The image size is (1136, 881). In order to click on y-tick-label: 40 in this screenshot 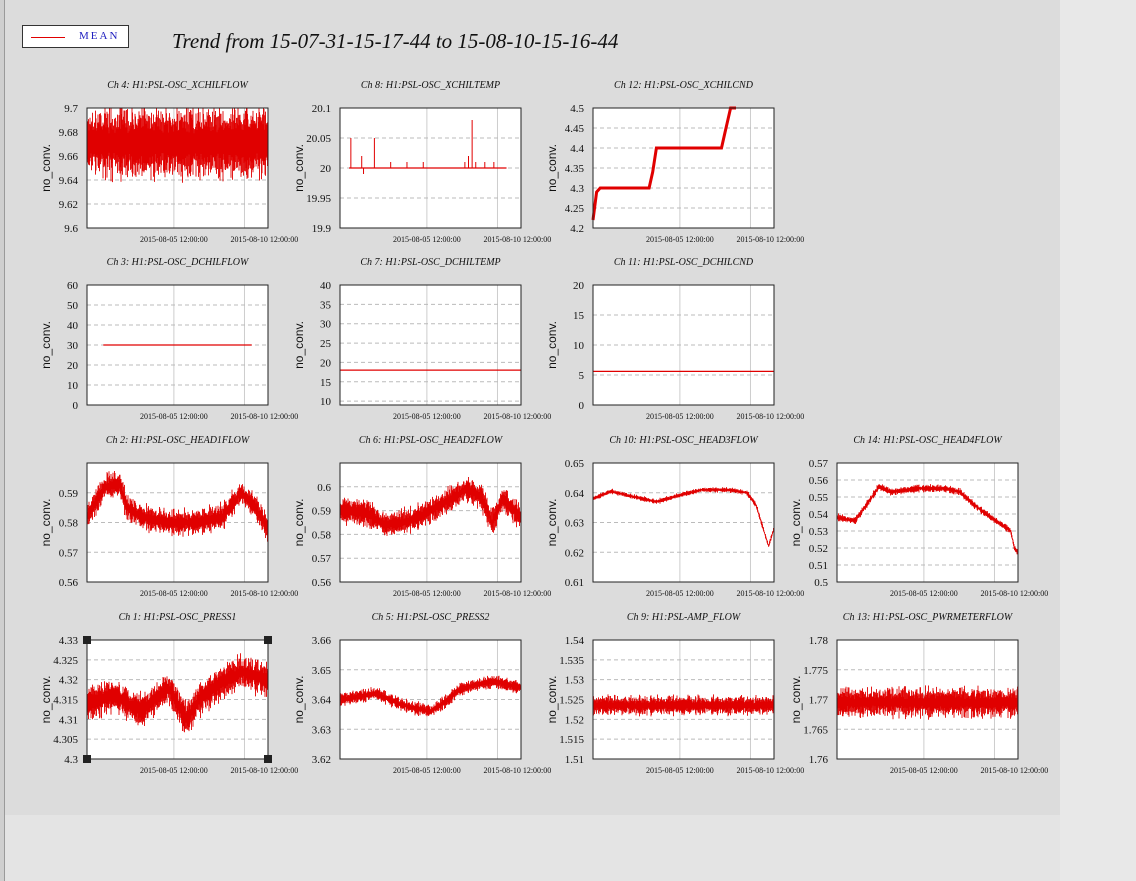, I will do `click(73, 326)`.